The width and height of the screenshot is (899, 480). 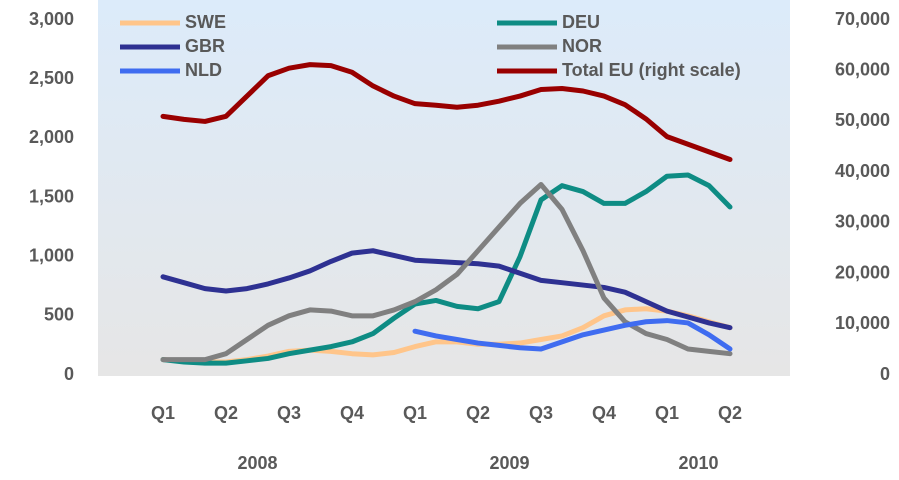 I want to click on y-tick-label: 2,500, so click(x=51, y=78).